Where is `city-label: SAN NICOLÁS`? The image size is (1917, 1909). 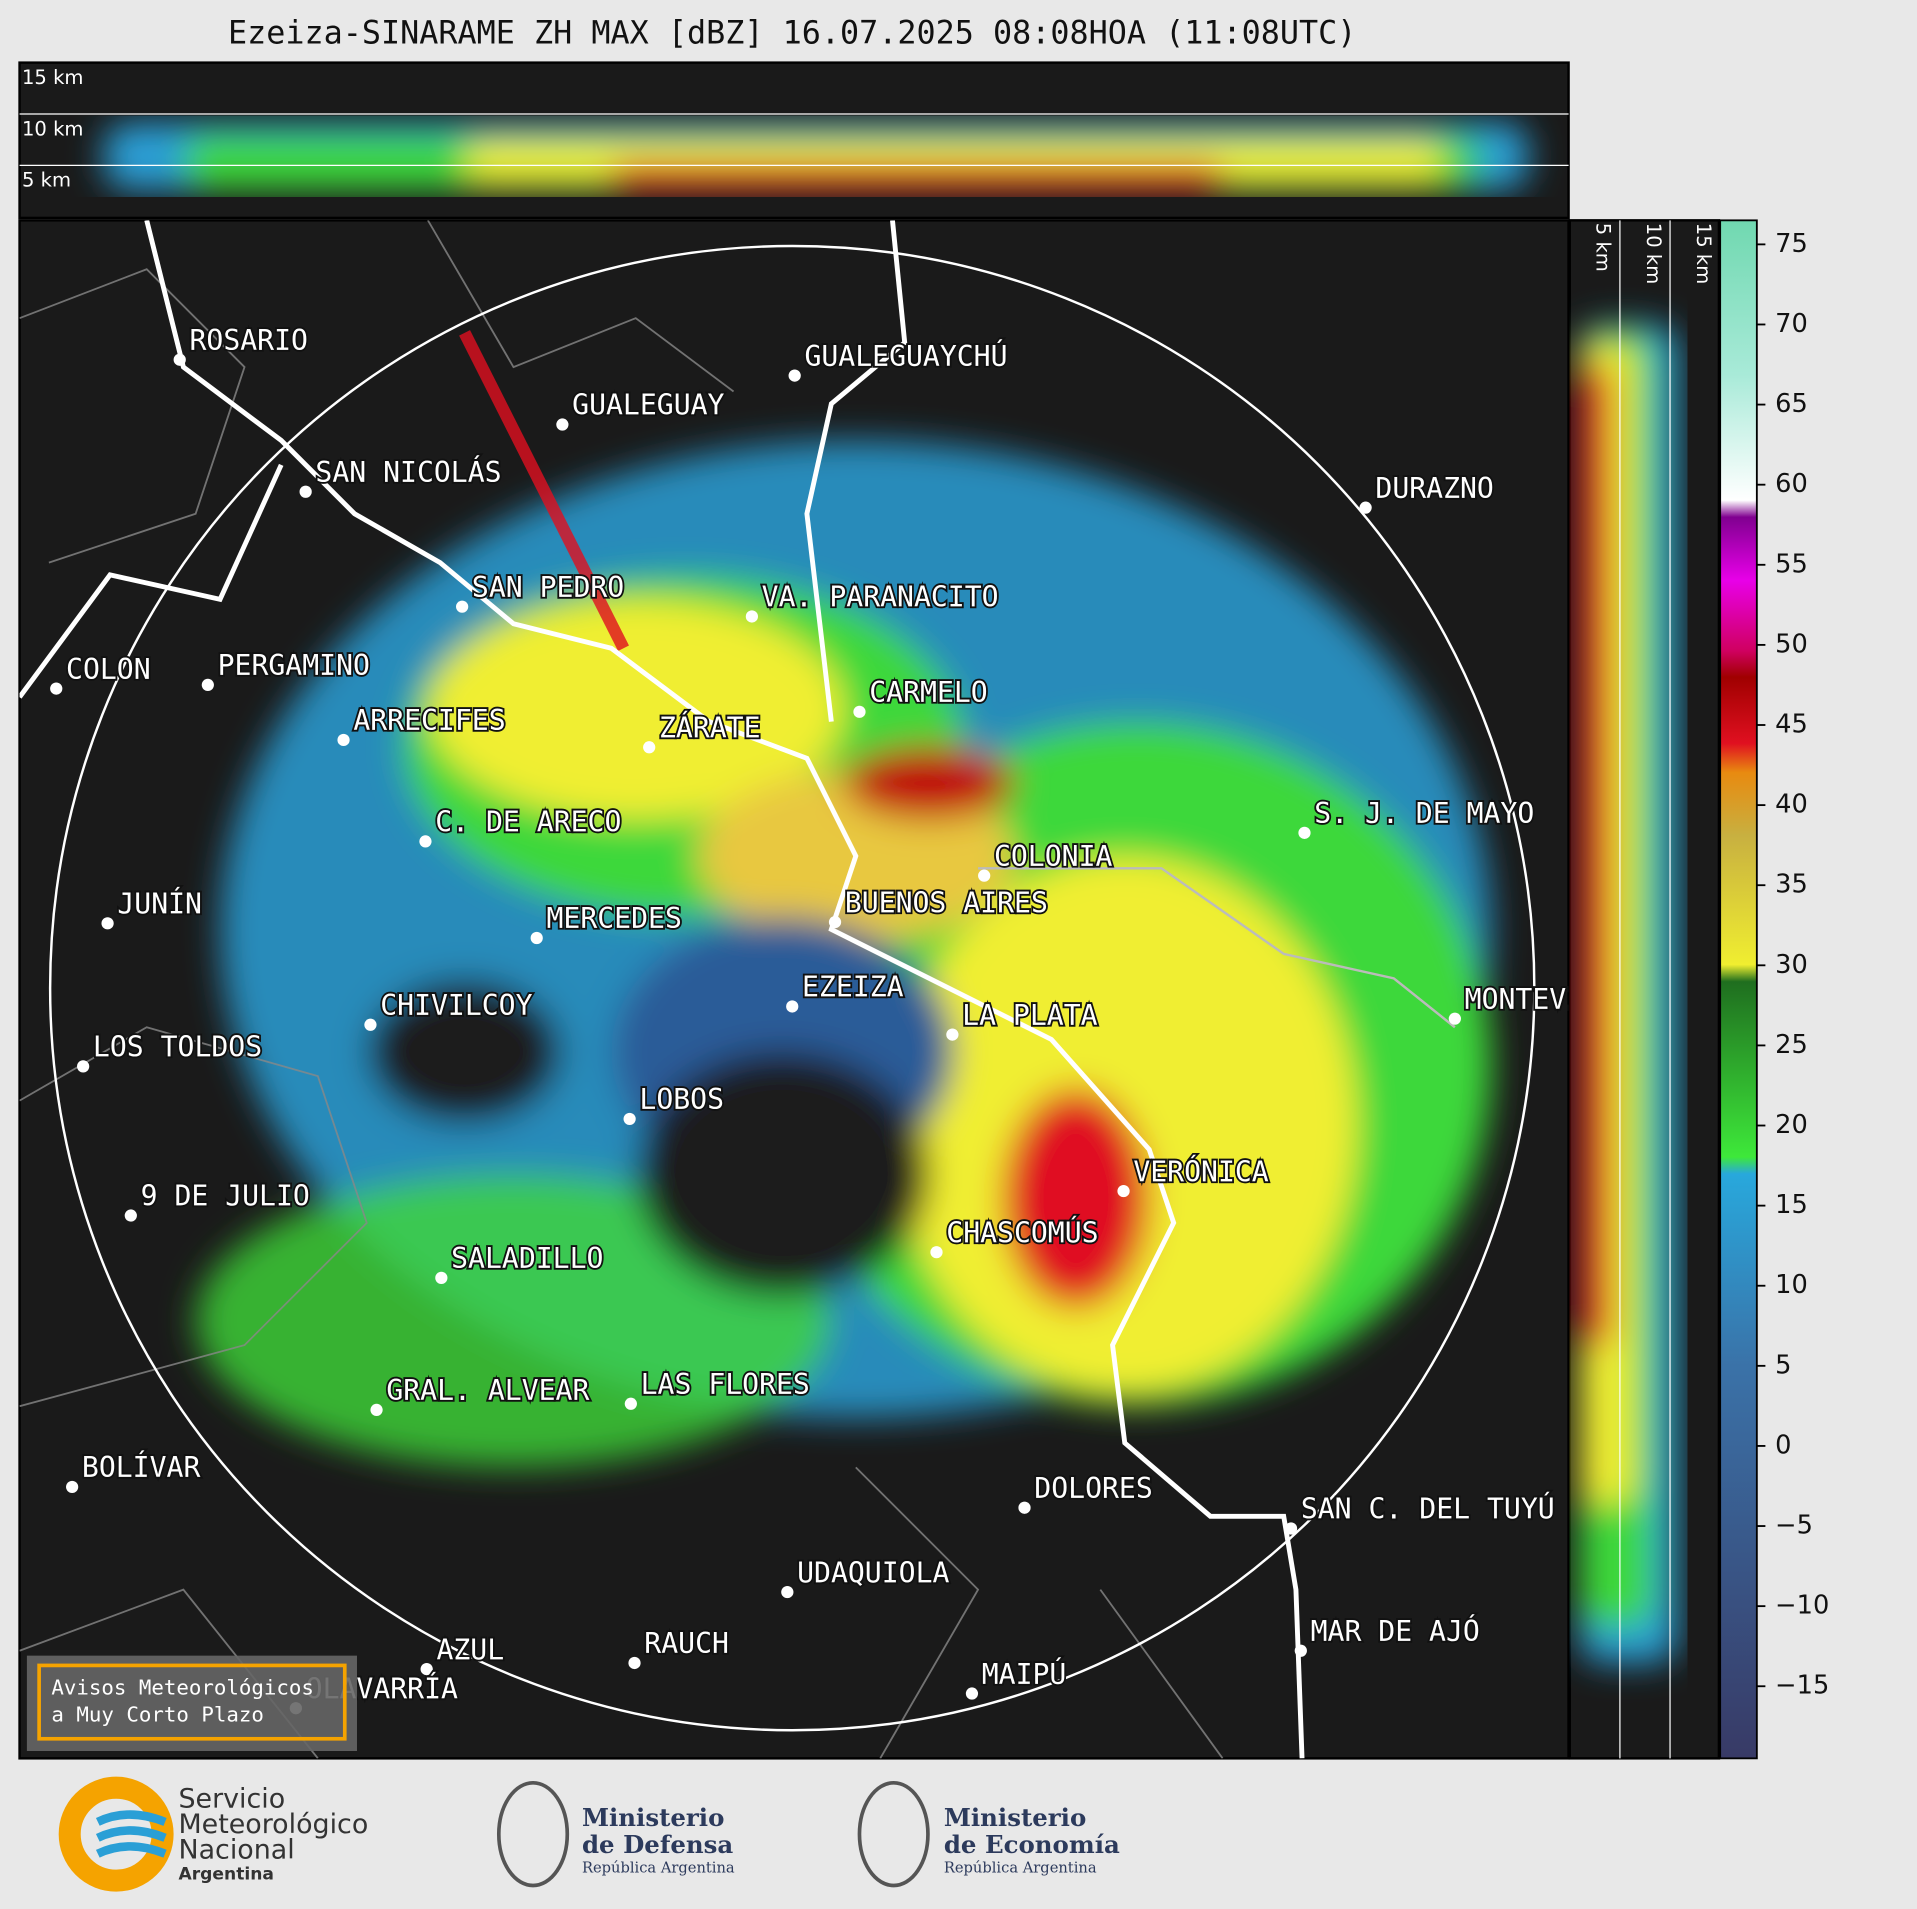
city-label: SAN NICOLÁS is located at coordinates (408, 472).